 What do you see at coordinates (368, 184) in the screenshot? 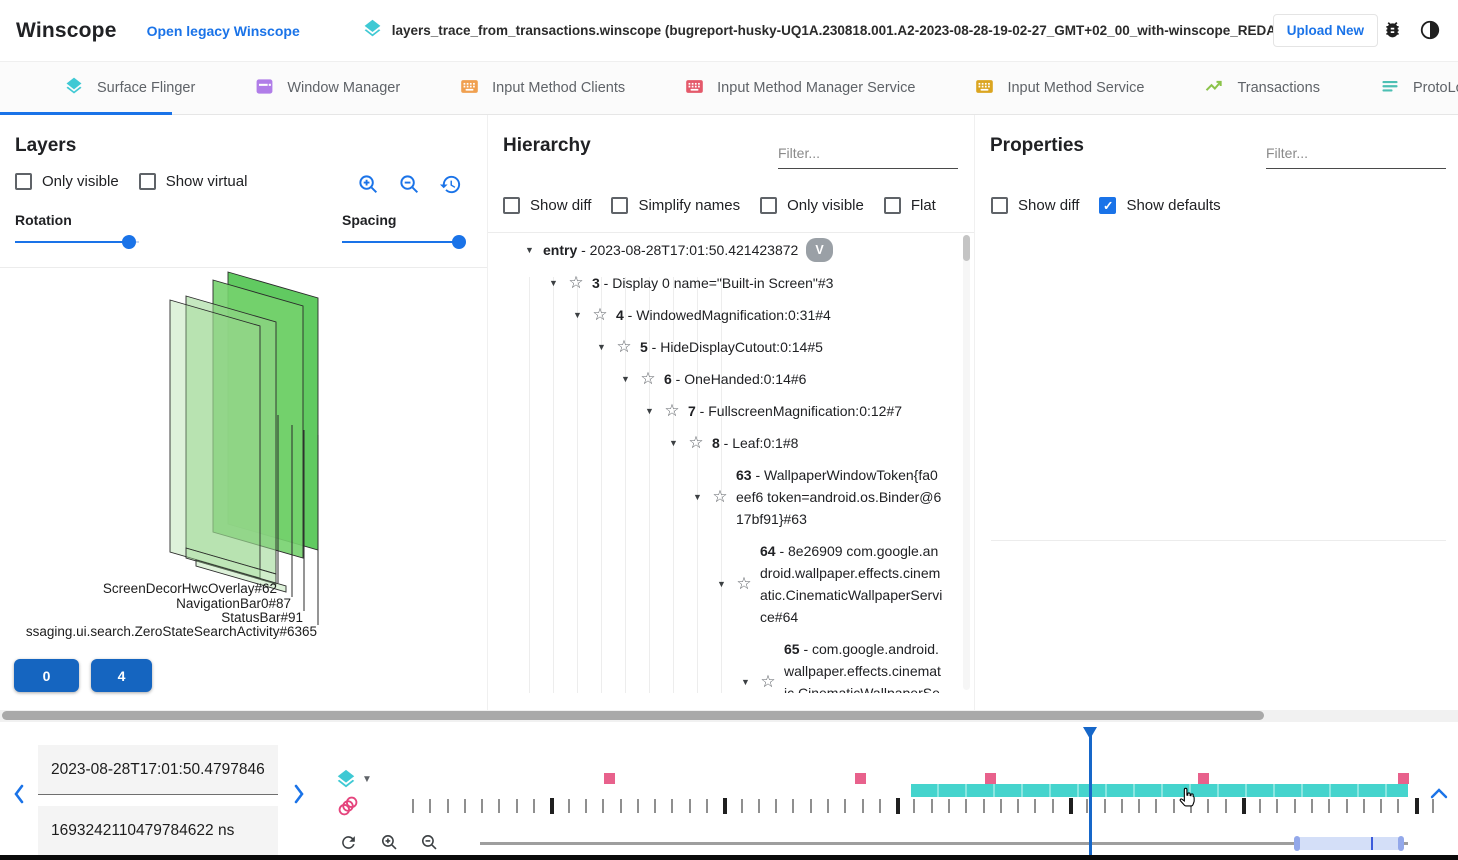
I see `zoom-in-icon` at bounding box center [368, 184].